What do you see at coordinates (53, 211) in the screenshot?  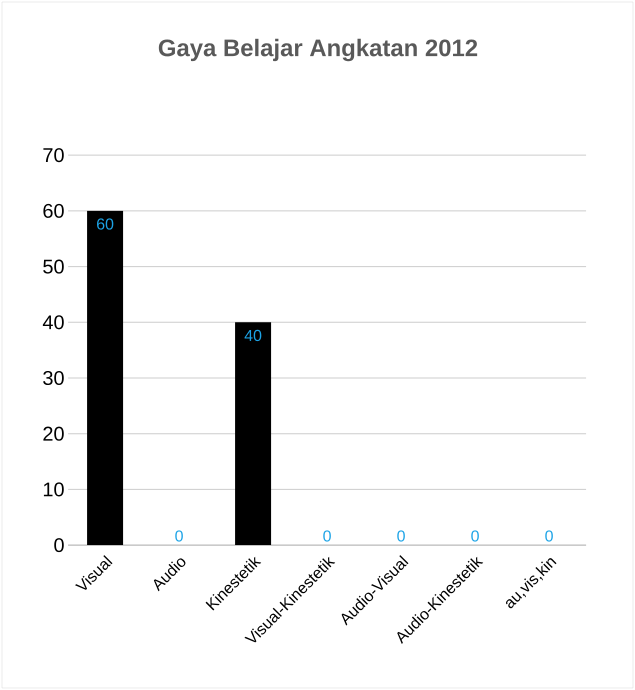 I see `y-tick-label: 60` at bounding box center [53, 211].